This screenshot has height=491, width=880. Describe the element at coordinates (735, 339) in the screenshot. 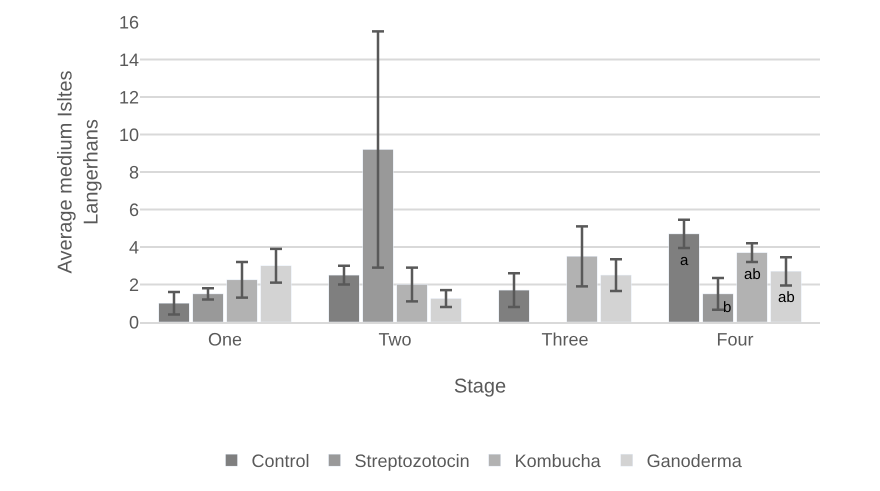

I see `x-tick-label: Four` at that location.